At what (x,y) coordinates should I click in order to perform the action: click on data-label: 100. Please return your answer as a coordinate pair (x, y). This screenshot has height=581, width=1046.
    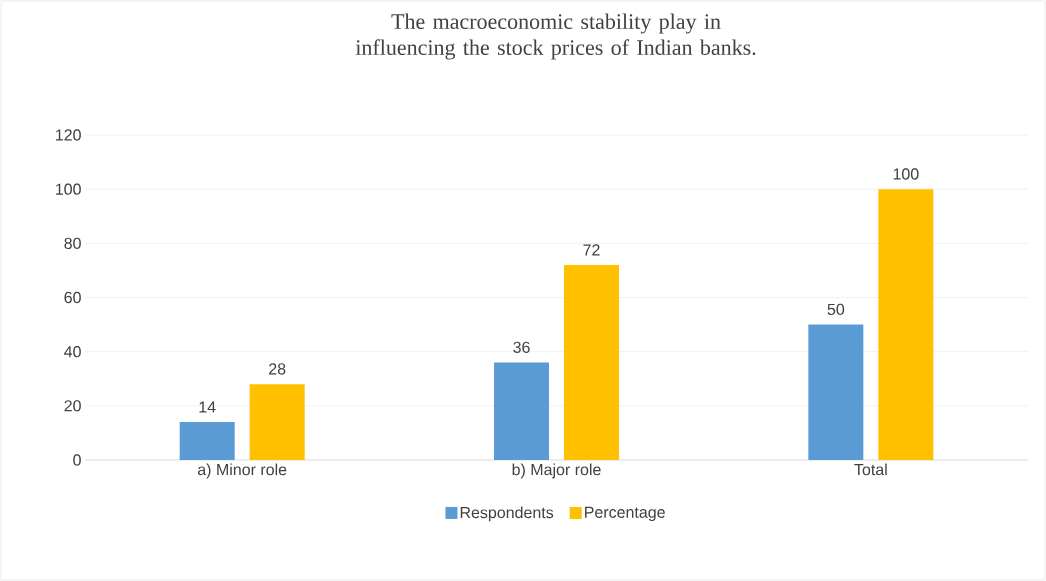
    Looking at the image, I should click on (906, 174).